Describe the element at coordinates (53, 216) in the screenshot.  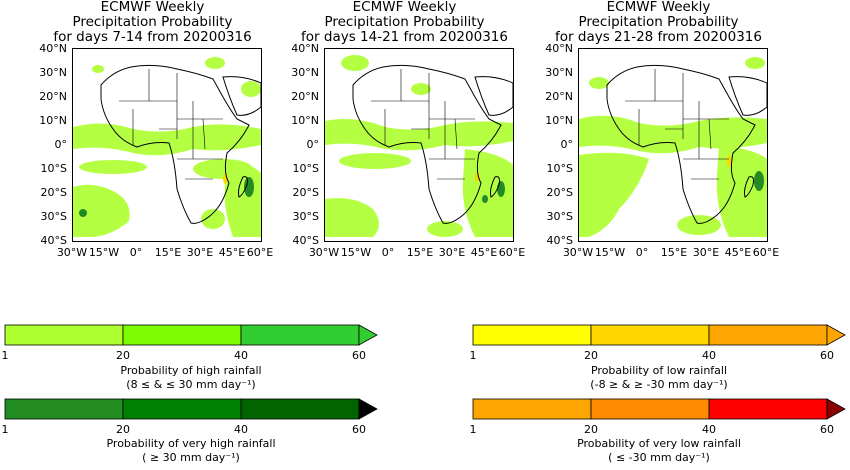
I see `lat-tick: 30°S` at that location.